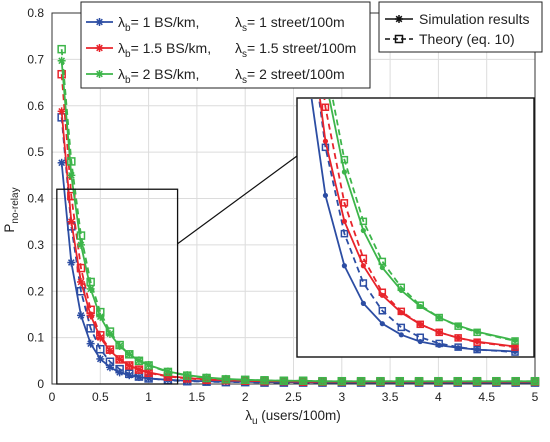  What do you see at coordinates (486, 397) in the screenshot?
I see `x-tick-label: 4.5` at bounding box center [486, 397].